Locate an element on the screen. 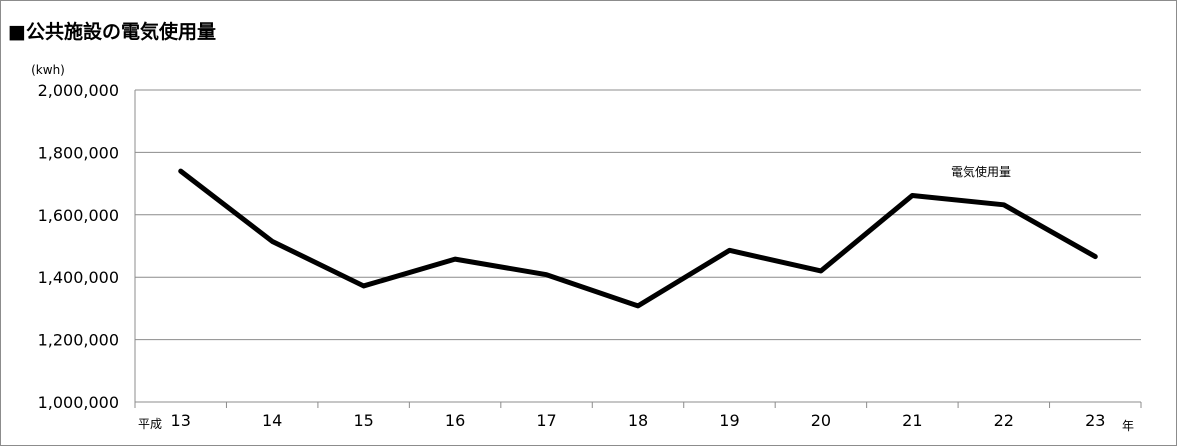  y-tick-label: 1,200,000 is located at coordinates (78, 340).